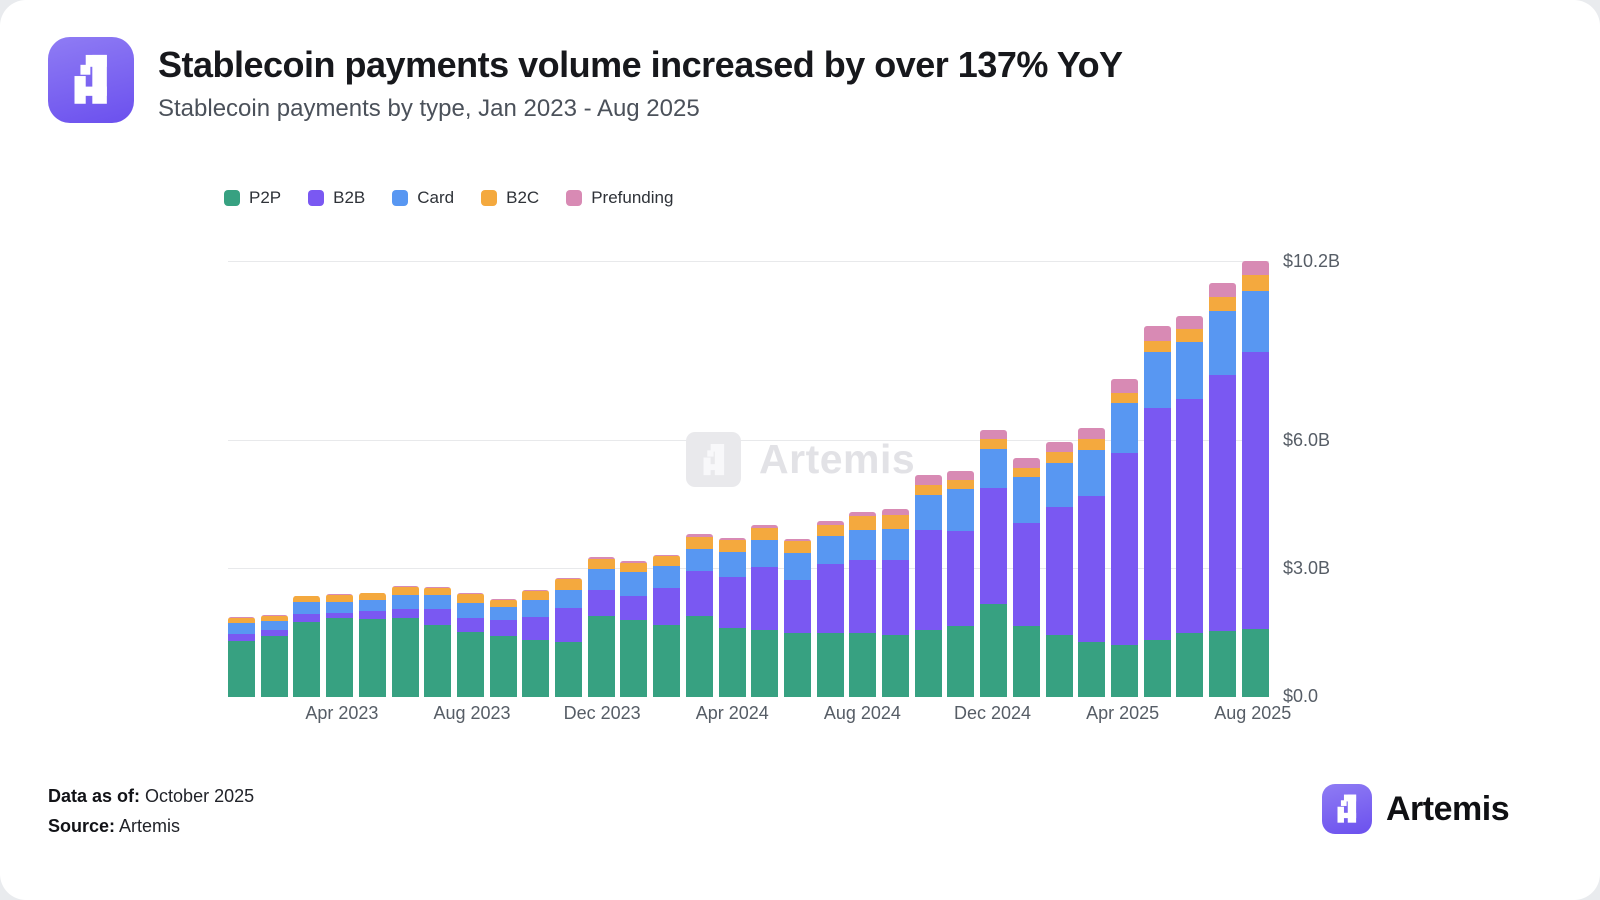 The image size is (1600, 900). Describe the element at coordinates (765, 611) in the screenshot. I see `bar-may-2024` at that location.